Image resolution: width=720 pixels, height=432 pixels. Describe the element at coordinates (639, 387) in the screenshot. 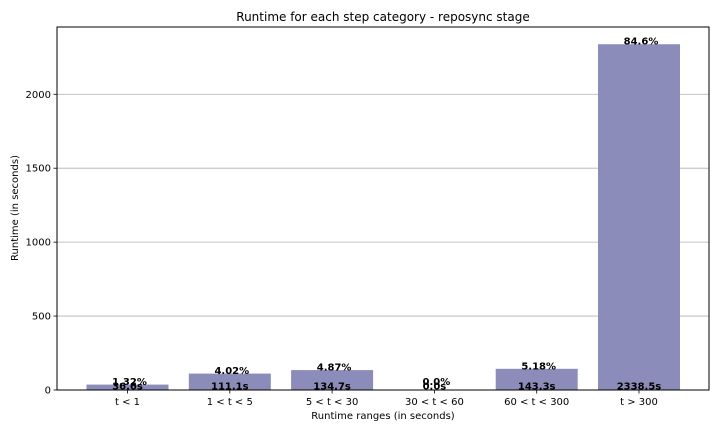

I see `value-label: 2338.5s` at that location.